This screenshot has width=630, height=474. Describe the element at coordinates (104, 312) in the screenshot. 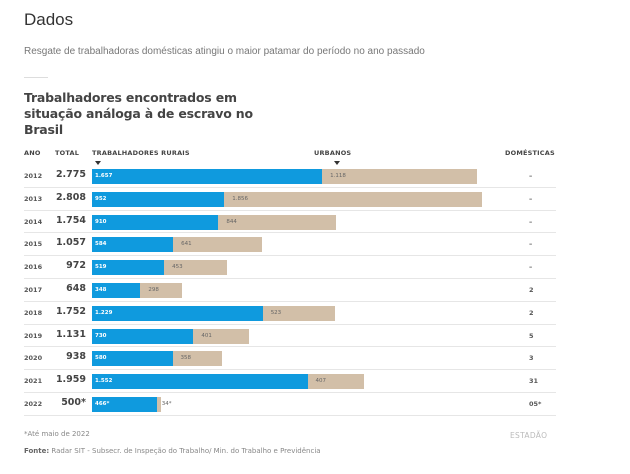

I see `label-rural: 1.229` at that location.